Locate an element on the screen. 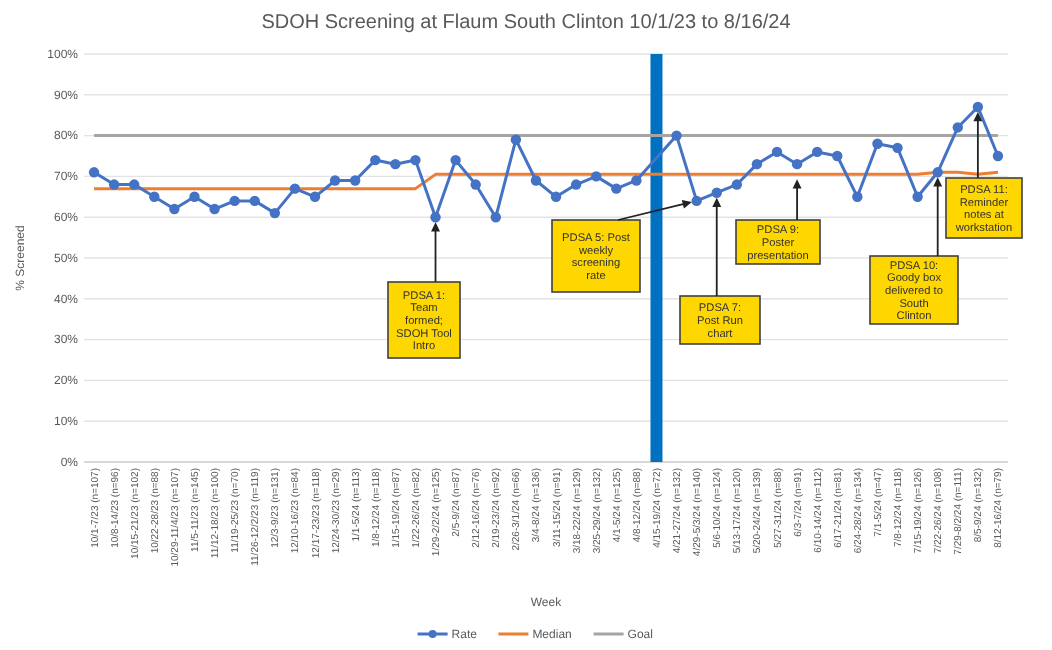  chart-title: SDOH Screening at Flaum South Clinton 10/1/23 to 8/16/24 is located at coordinates (526, 23).